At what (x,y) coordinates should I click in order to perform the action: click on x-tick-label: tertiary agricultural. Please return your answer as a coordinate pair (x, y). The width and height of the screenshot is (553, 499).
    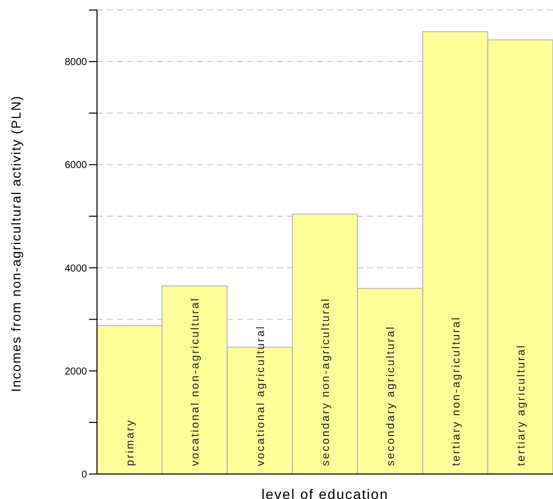
    Looking at the image, I should click on (521, 405).